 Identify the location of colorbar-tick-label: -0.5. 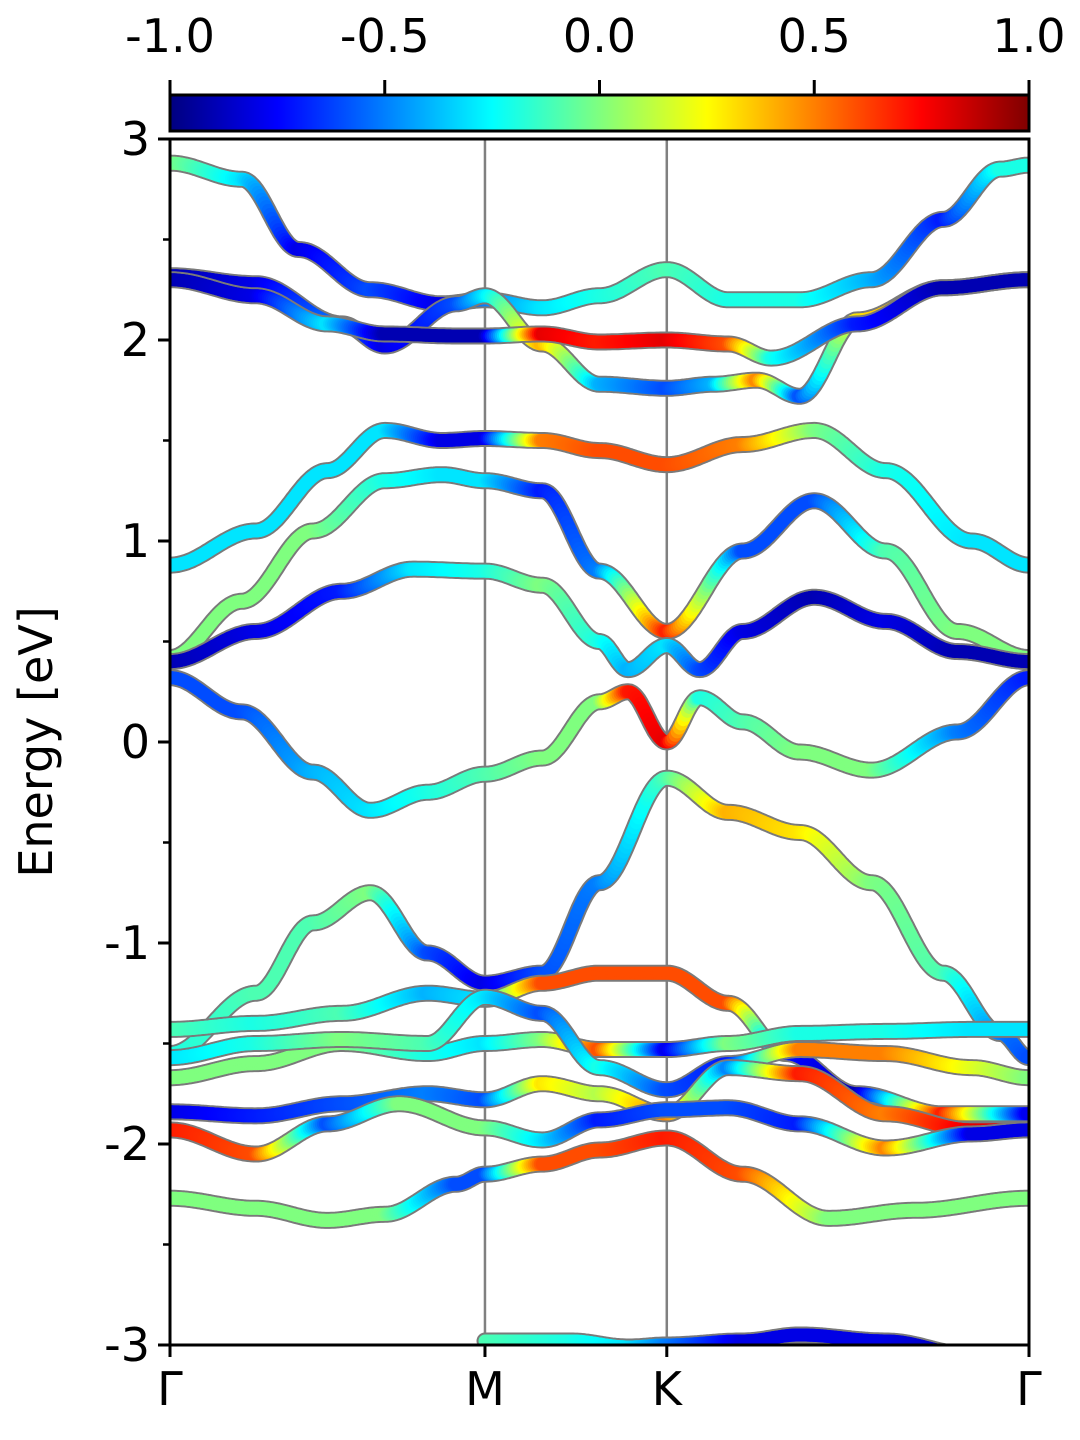
(385, 36).